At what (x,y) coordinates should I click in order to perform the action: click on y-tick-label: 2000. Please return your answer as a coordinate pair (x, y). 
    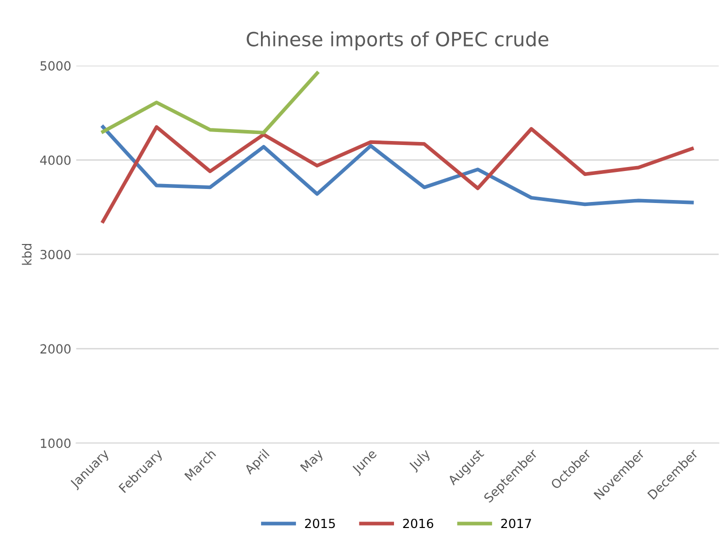
    Looking at the image, I should click on (55, 349).